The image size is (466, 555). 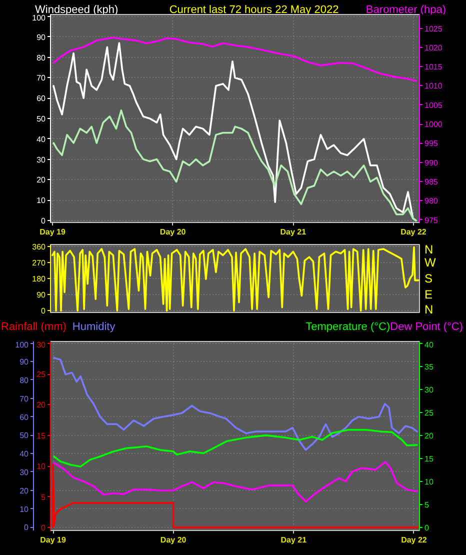 What do you see at coordinates (429, 435) in the screenshot?
I see `y2-tick-label: 20` at bounding box center [429, 435].